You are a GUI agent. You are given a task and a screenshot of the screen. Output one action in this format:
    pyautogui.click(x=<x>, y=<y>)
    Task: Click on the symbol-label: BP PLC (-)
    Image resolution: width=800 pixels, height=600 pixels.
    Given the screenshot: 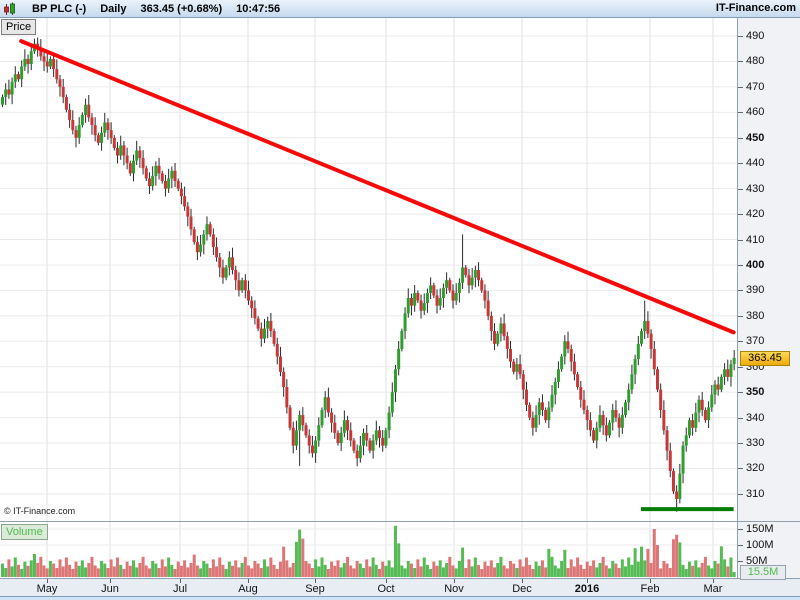 What is the action you would take?
    pyautogui.click(x=59, y=8)
    